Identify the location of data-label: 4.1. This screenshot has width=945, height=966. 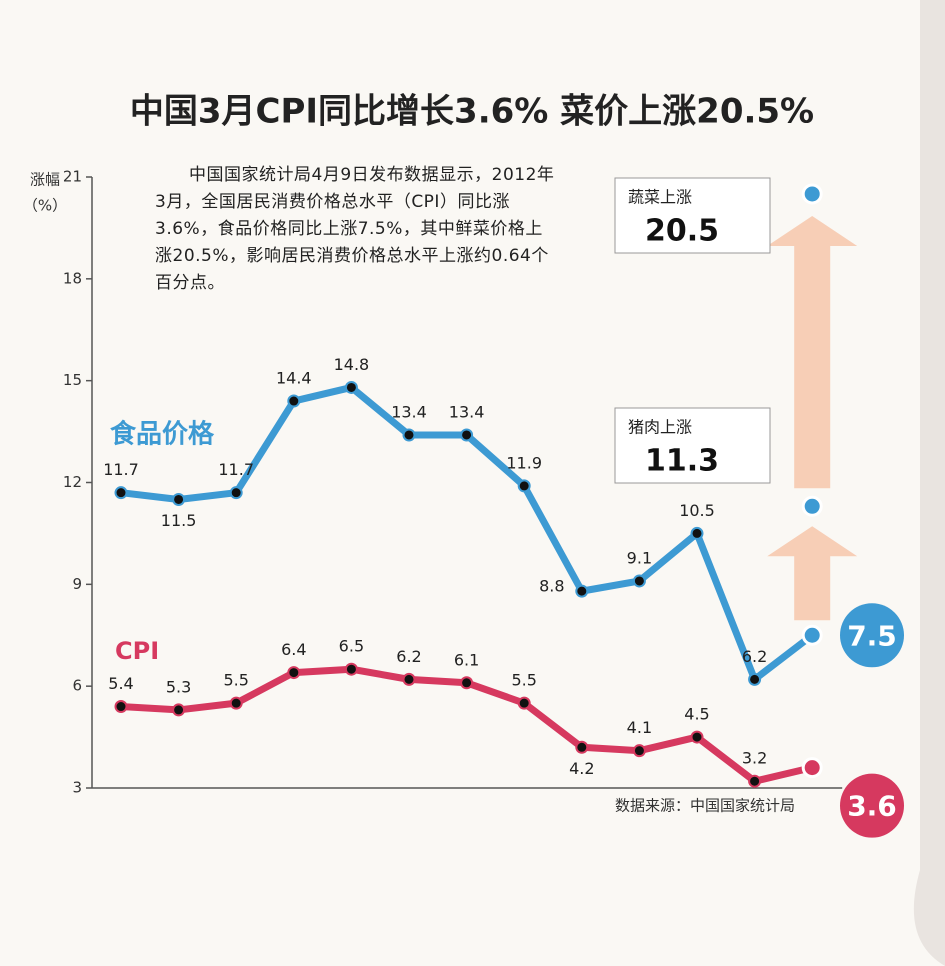
(639, 727).